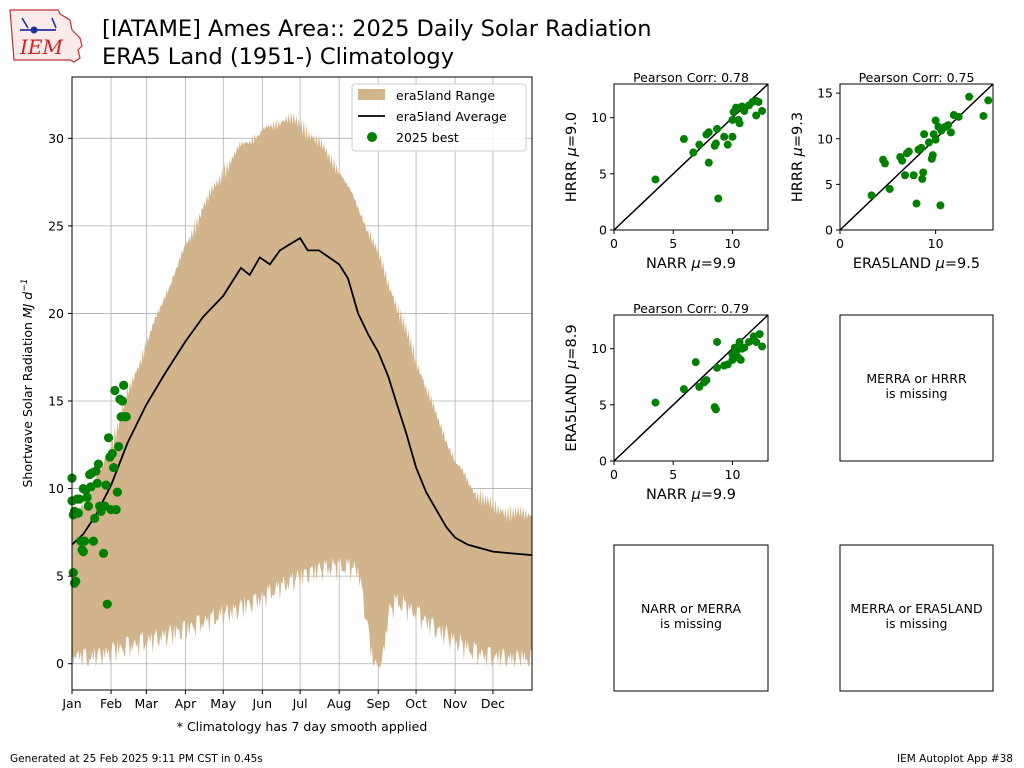  What do you see at coordinates (572, 387) in the screenshot?
I see `scatter-y-axis-label: ERA5LAND μ=8.9` at bounding box center [572, 387].